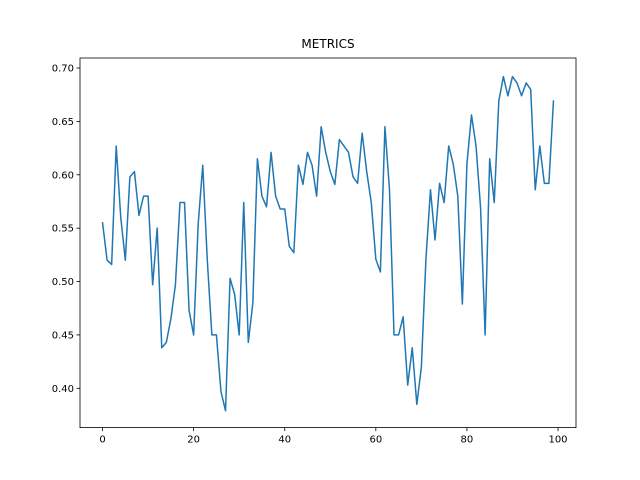 Image resolution: width=640 pixels, height=480 pixels. Describe the element at coordinates (467, 440) in the screenshot. I see `x-tick-label: 80` at that location.